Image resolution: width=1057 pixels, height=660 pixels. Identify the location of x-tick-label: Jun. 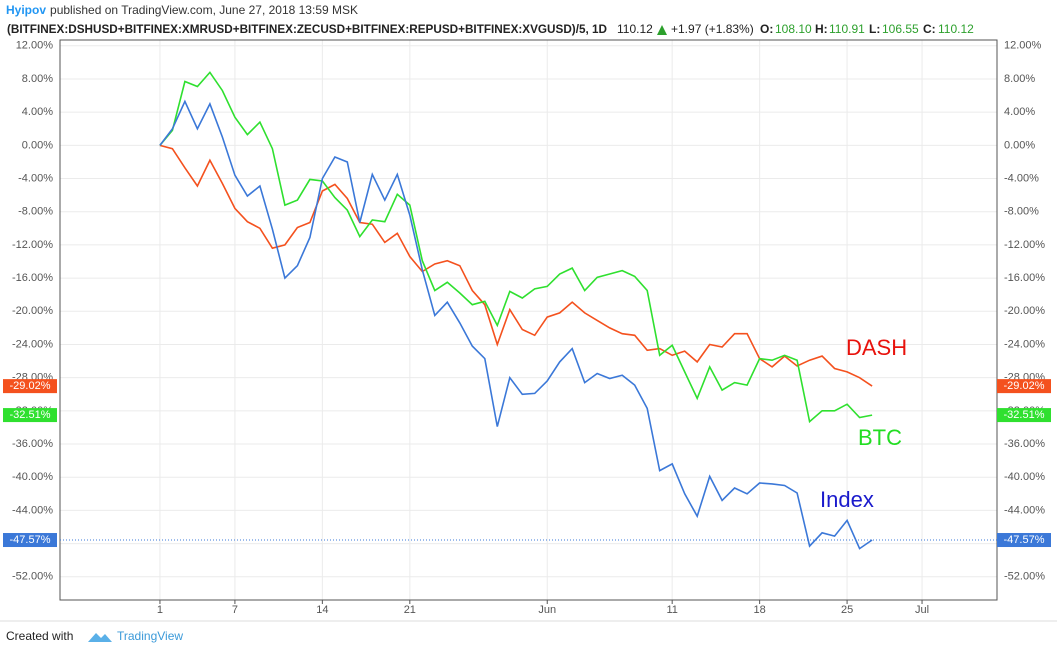
(547, 610).